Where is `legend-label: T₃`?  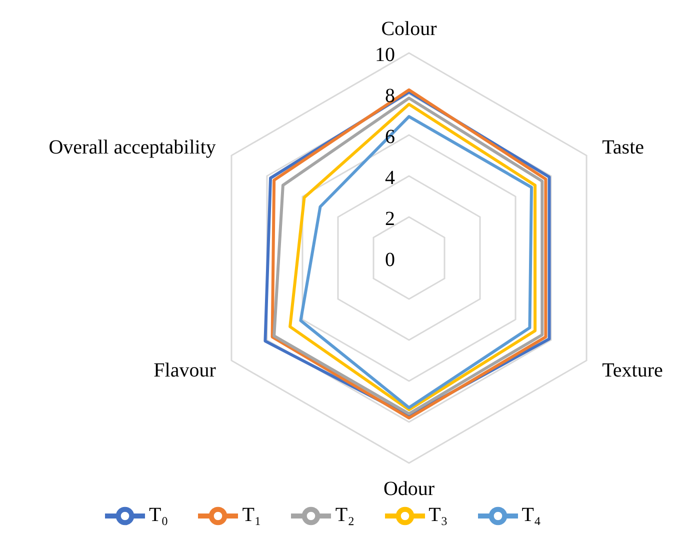
legend-label: T₃ is located at coordinates (438, 515).